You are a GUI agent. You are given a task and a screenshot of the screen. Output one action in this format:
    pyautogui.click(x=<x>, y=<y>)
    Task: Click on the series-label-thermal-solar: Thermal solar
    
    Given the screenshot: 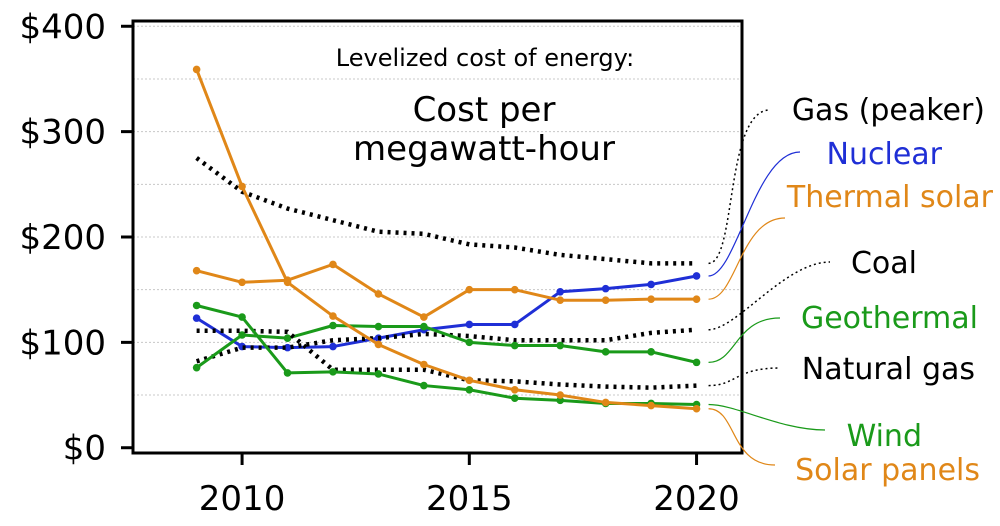 What is the action you would take?
    pyautogui.click(x=890, y=197)
    